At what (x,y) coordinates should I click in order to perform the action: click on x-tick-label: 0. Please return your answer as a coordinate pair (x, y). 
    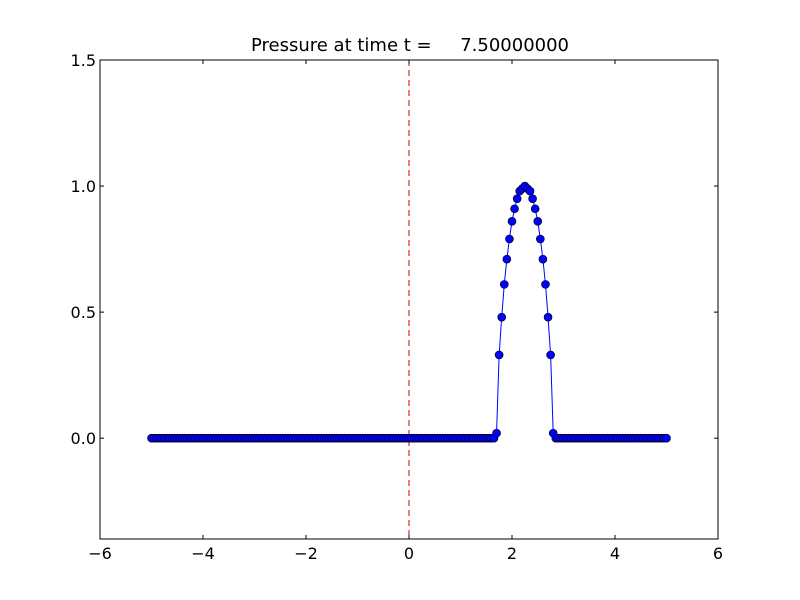
    Looking at the image, I should click on (409, 553).